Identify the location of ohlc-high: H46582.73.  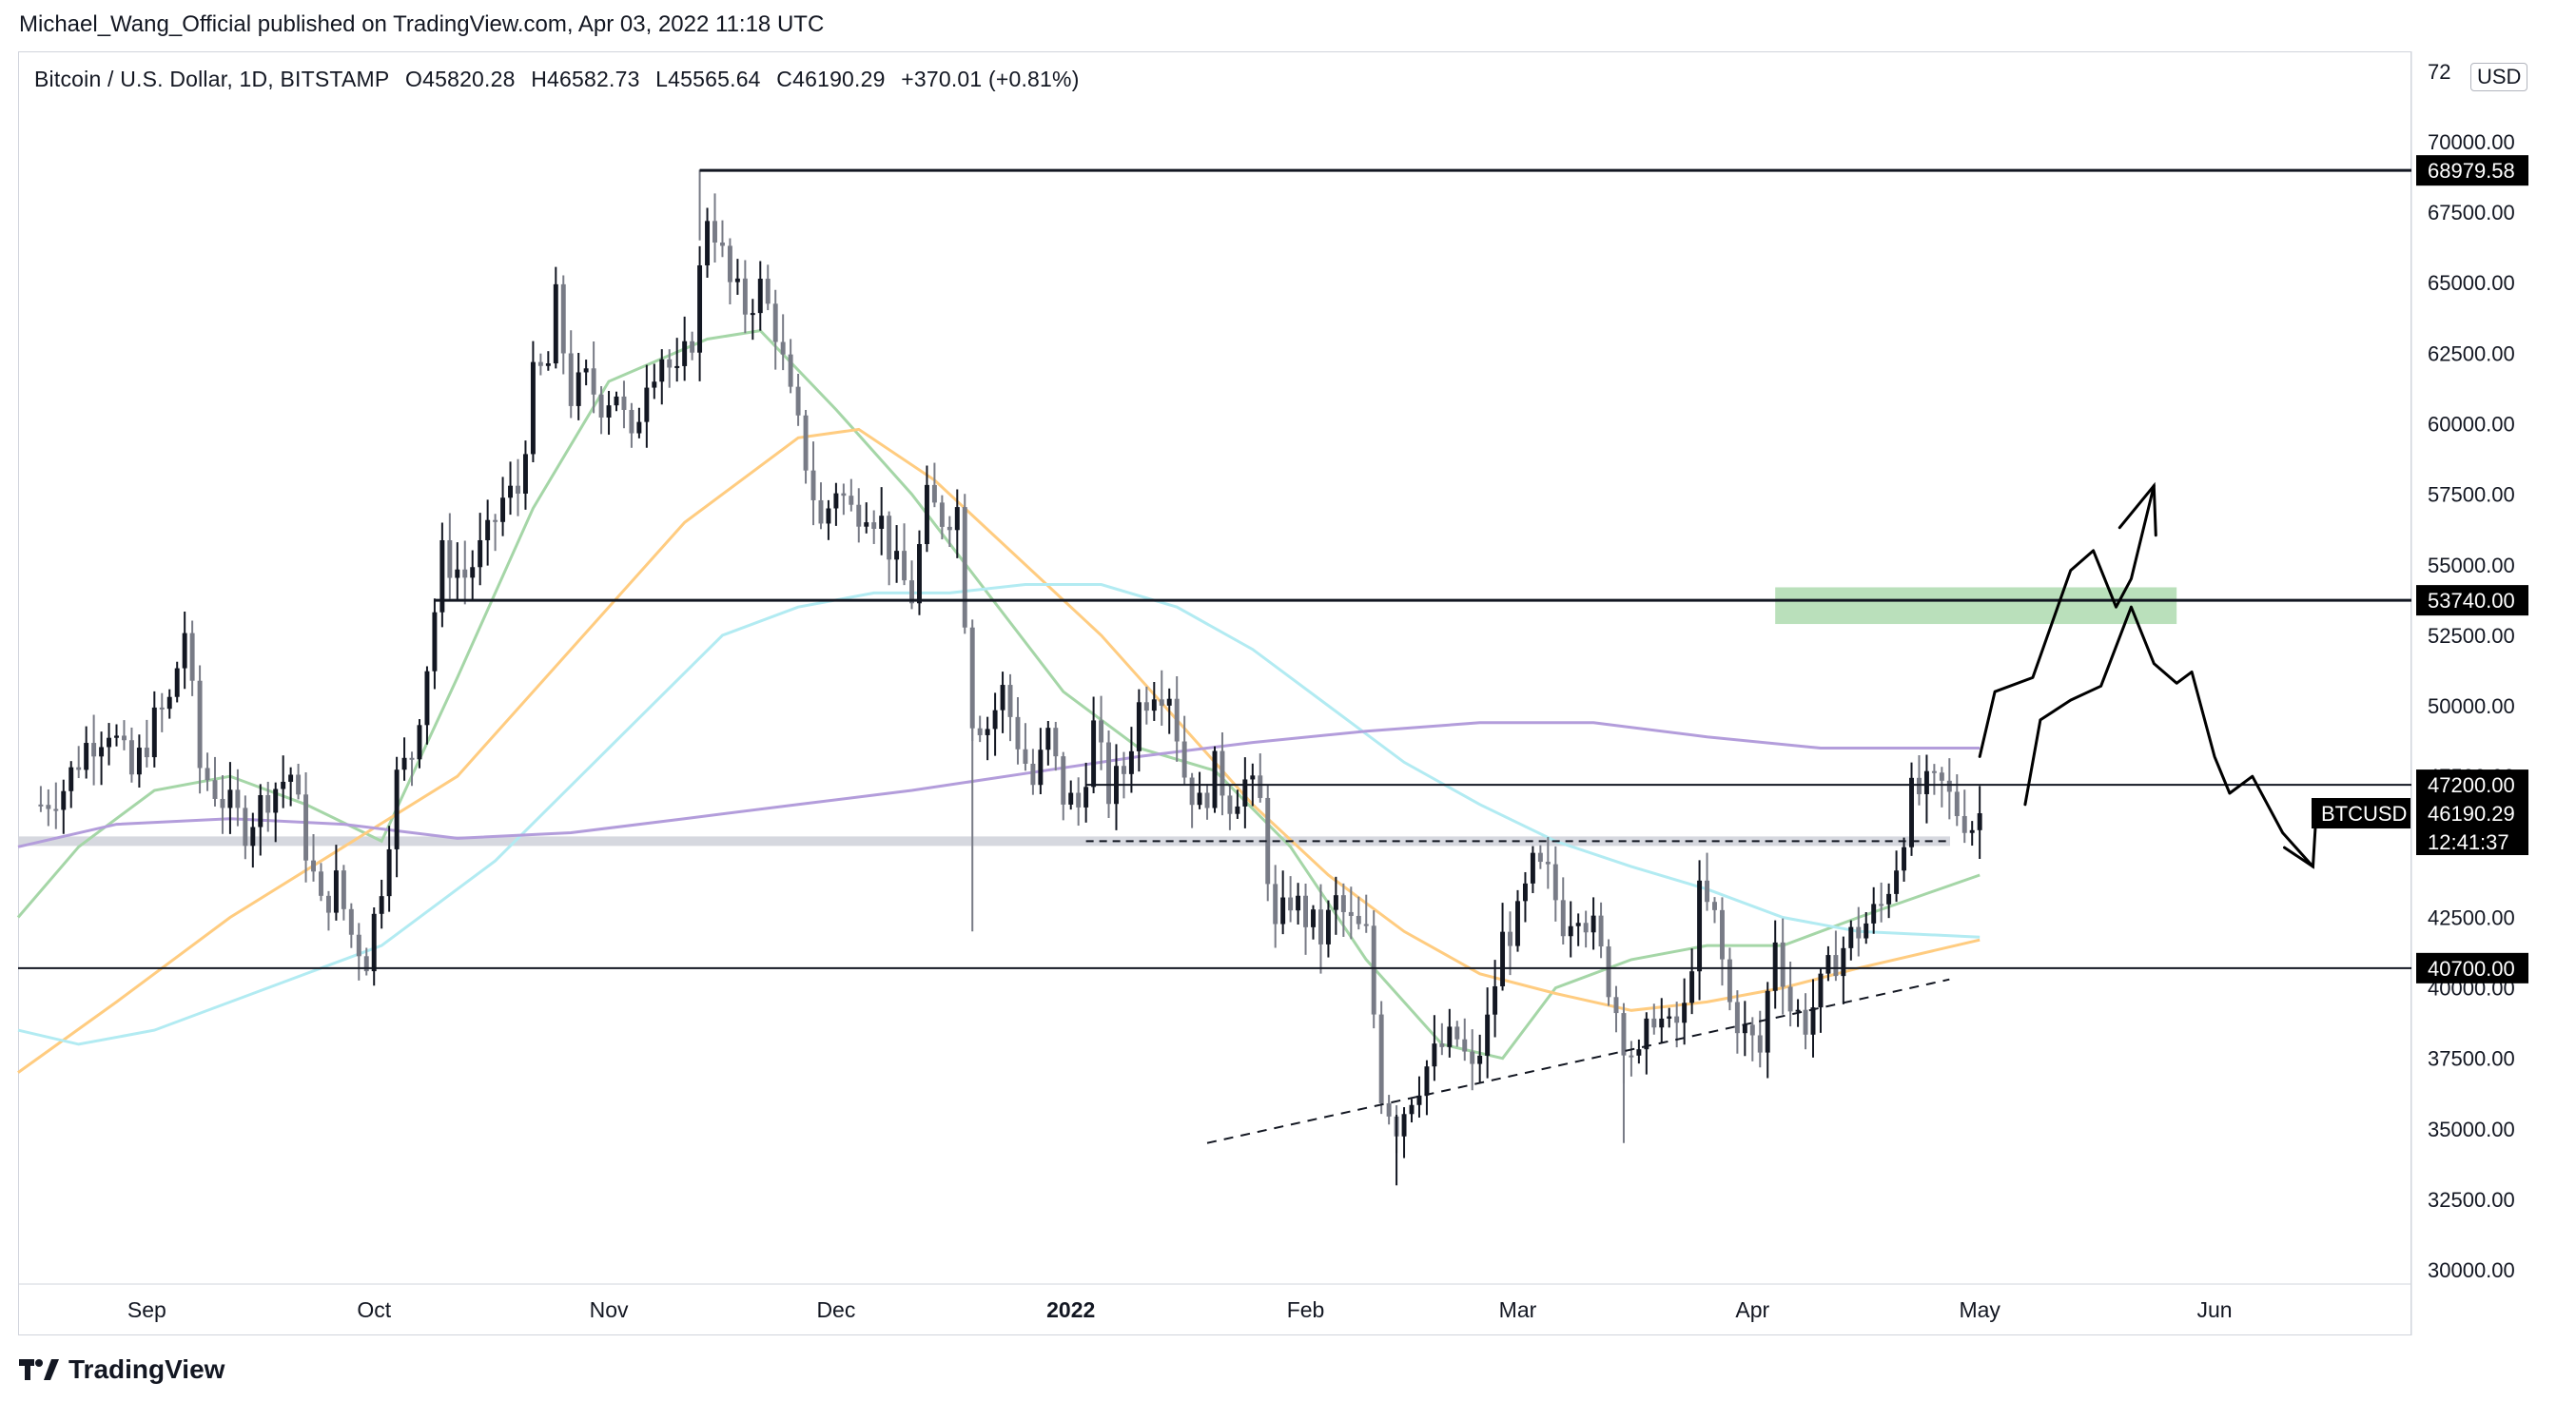
(586, 79).